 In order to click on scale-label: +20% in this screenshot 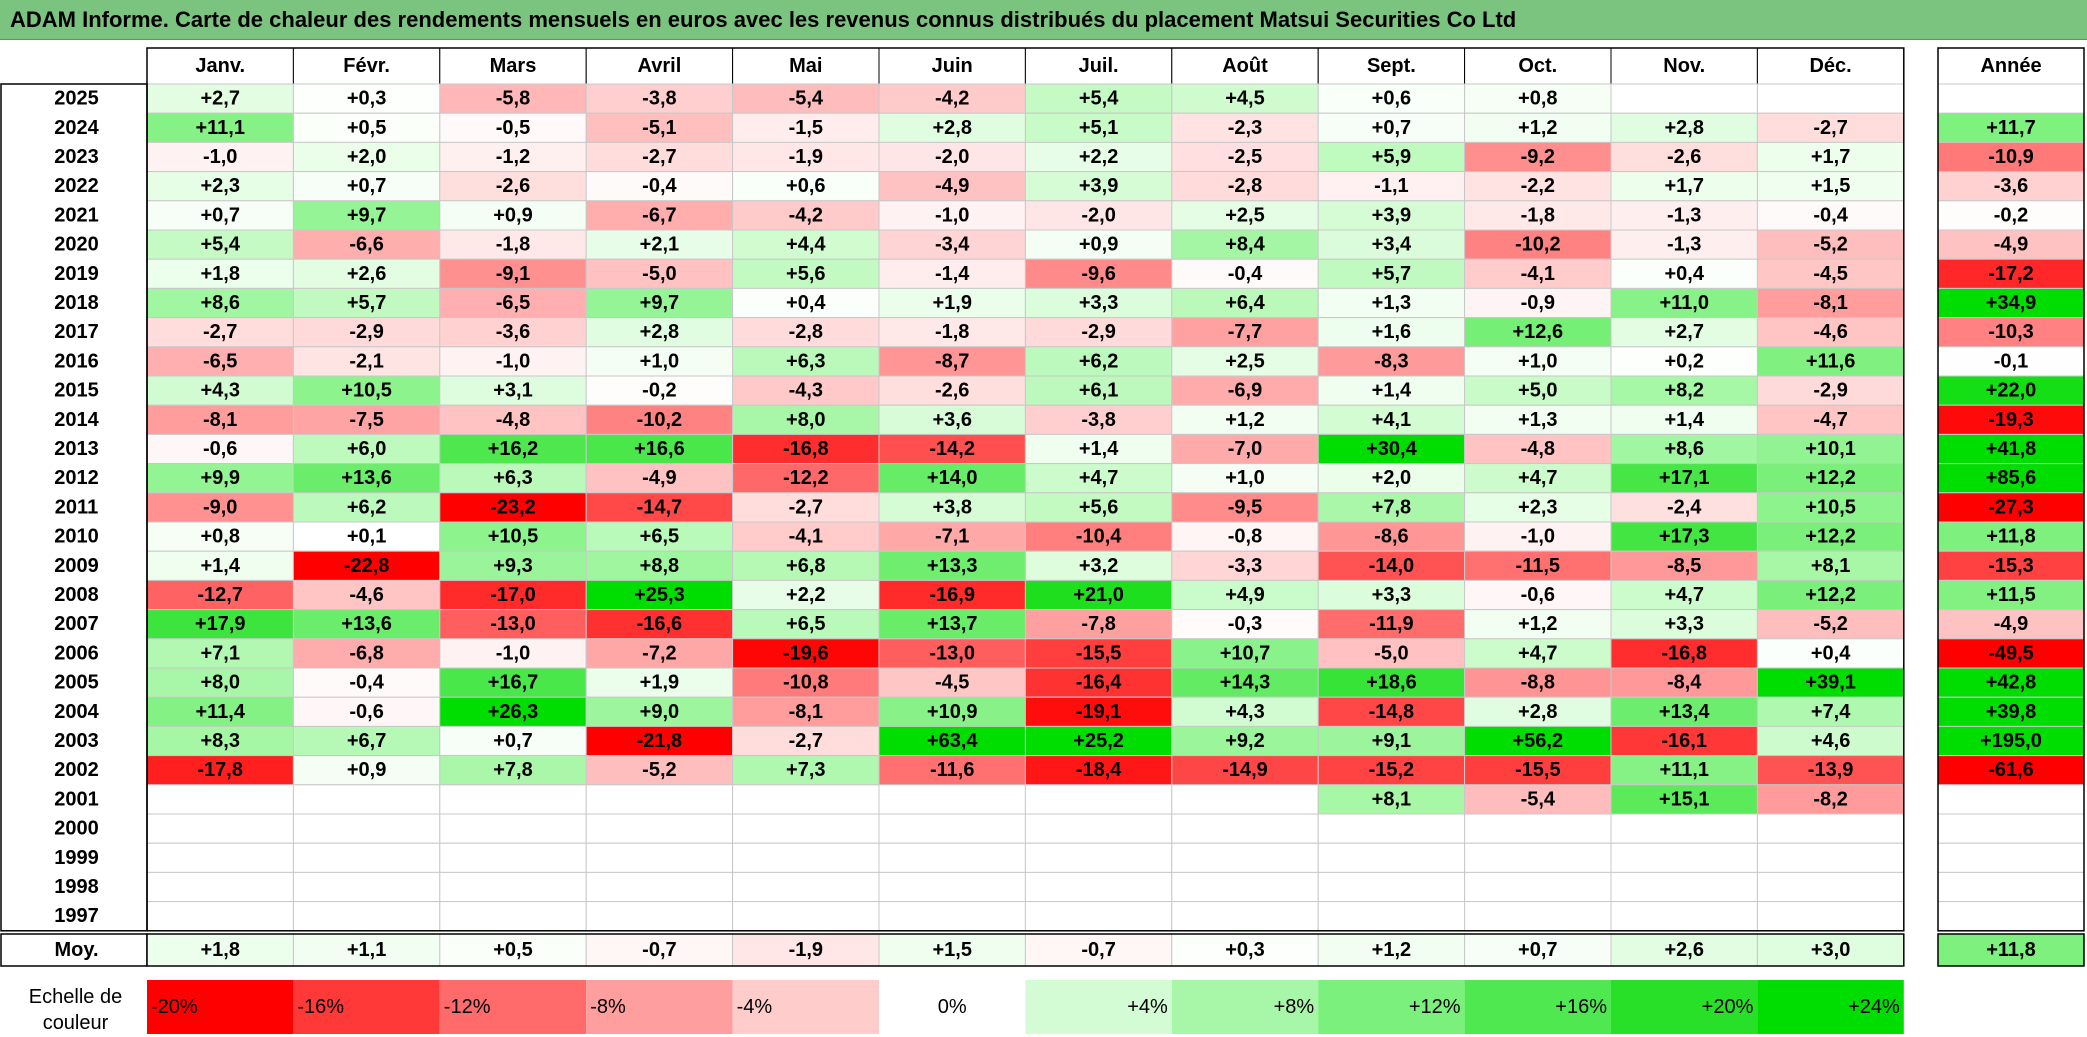, I will do `click(1728, 1007)`.